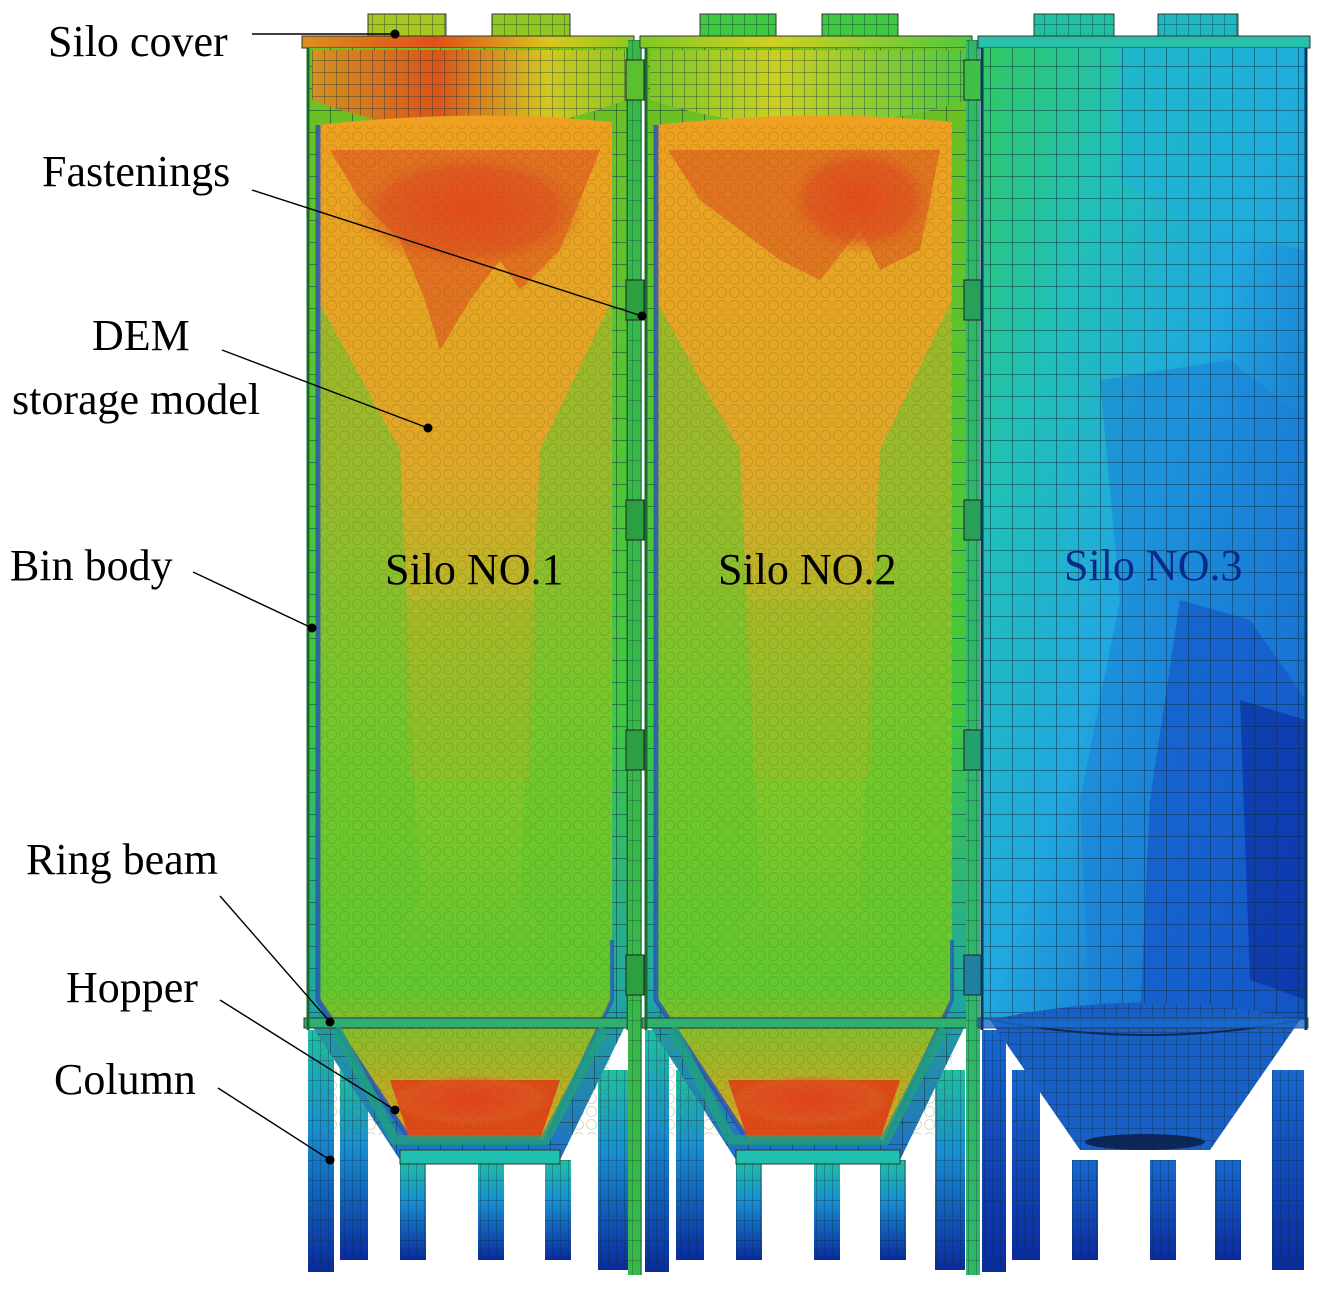  I want to click on label-fastenings: Fastenings, so click(136, 171).